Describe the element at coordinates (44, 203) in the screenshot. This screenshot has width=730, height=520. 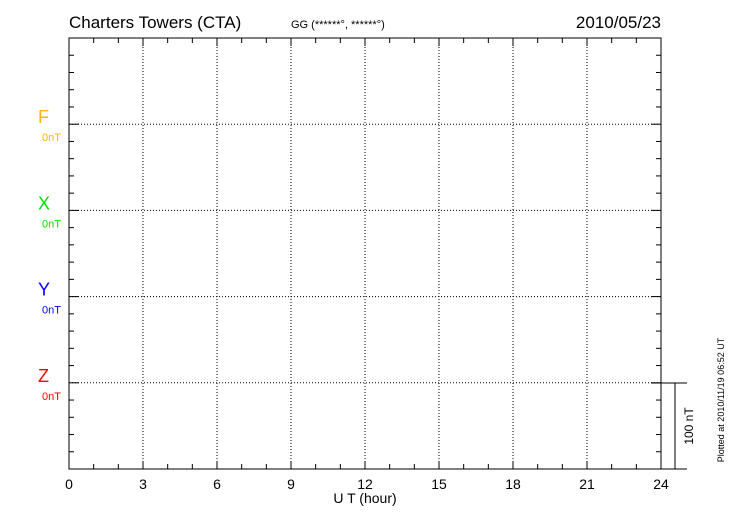
I see `series-name-x: X` at that location.